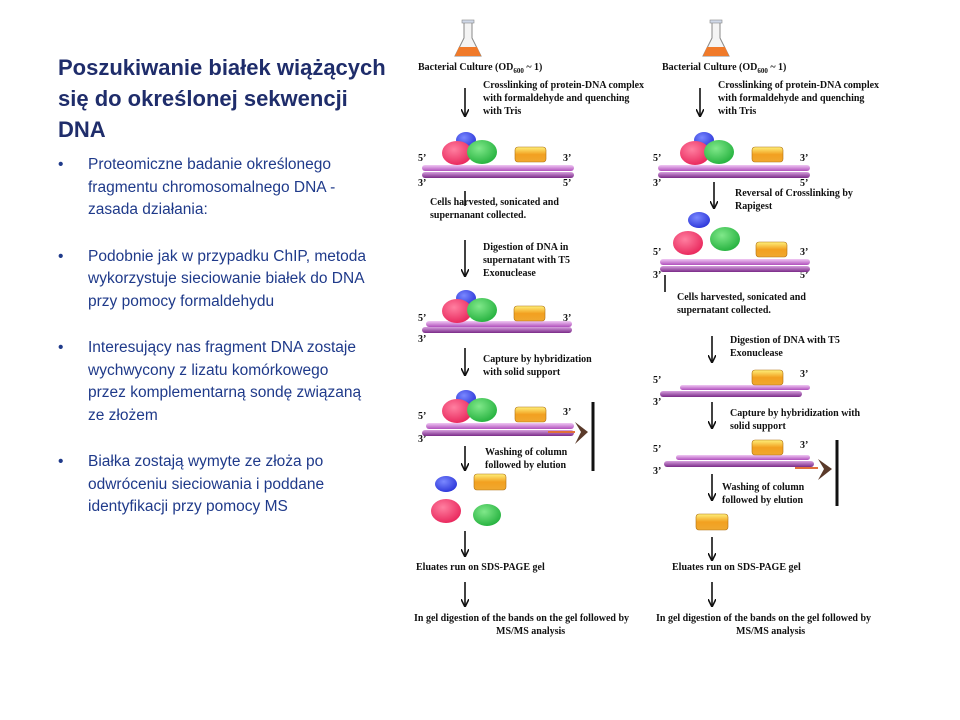 The image size is (960, 720). What do you see at coordinates (537, 359) in the screenshot?
I see `step-label: Capture by hybridization` at bounding box center [537, 359].